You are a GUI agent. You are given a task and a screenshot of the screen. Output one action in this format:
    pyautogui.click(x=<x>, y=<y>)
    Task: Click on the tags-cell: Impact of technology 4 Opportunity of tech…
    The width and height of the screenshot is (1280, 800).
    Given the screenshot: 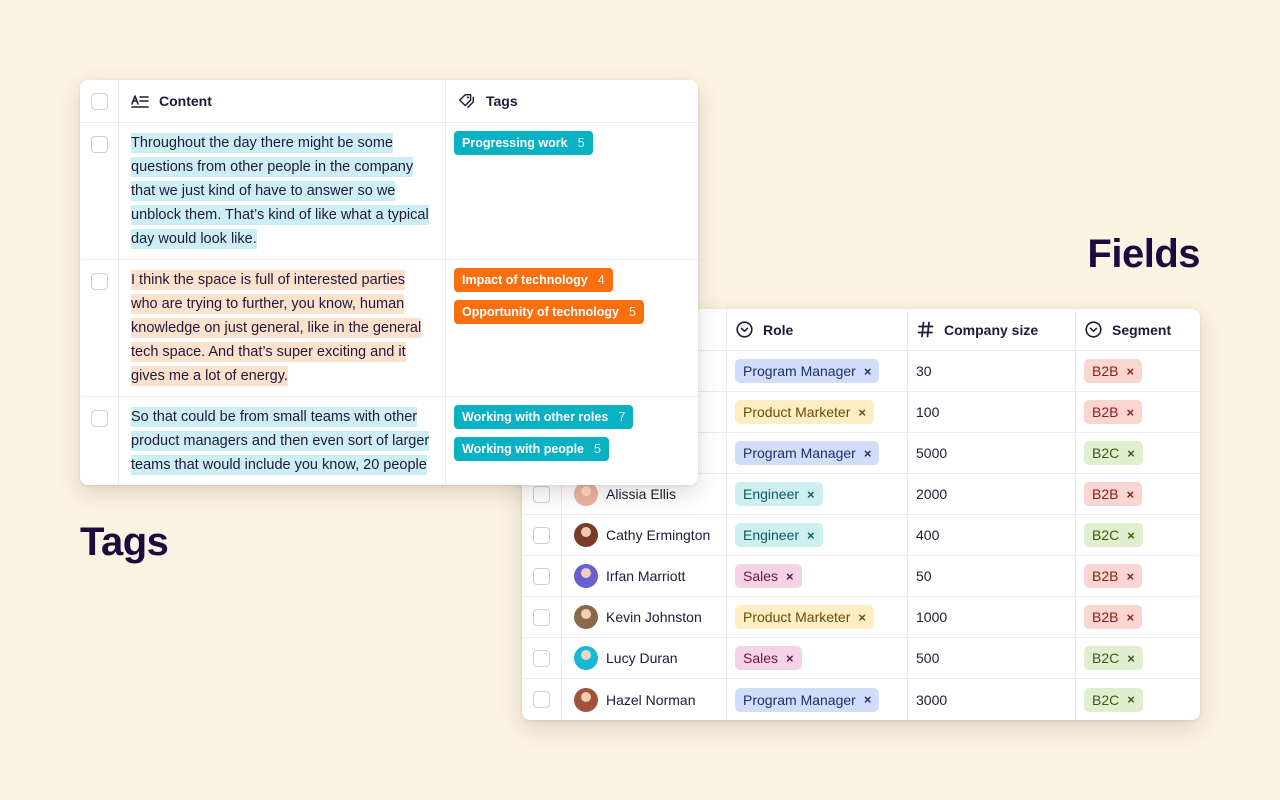 What is the action you would take?
    pyautogui.click(x=572, y=328)
    